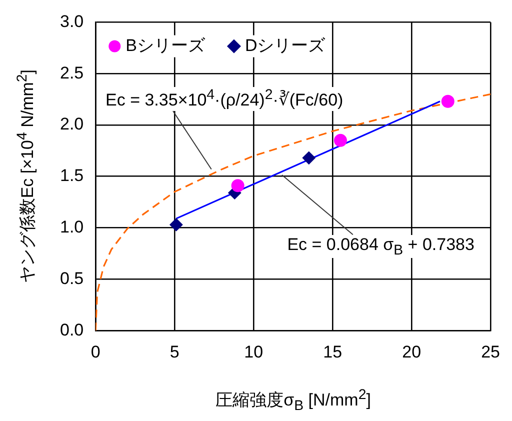  I want to click on x-axis-title: 圧縮強度σ$_{B}$ [N/mm$^{2}$], so click(293, 400).